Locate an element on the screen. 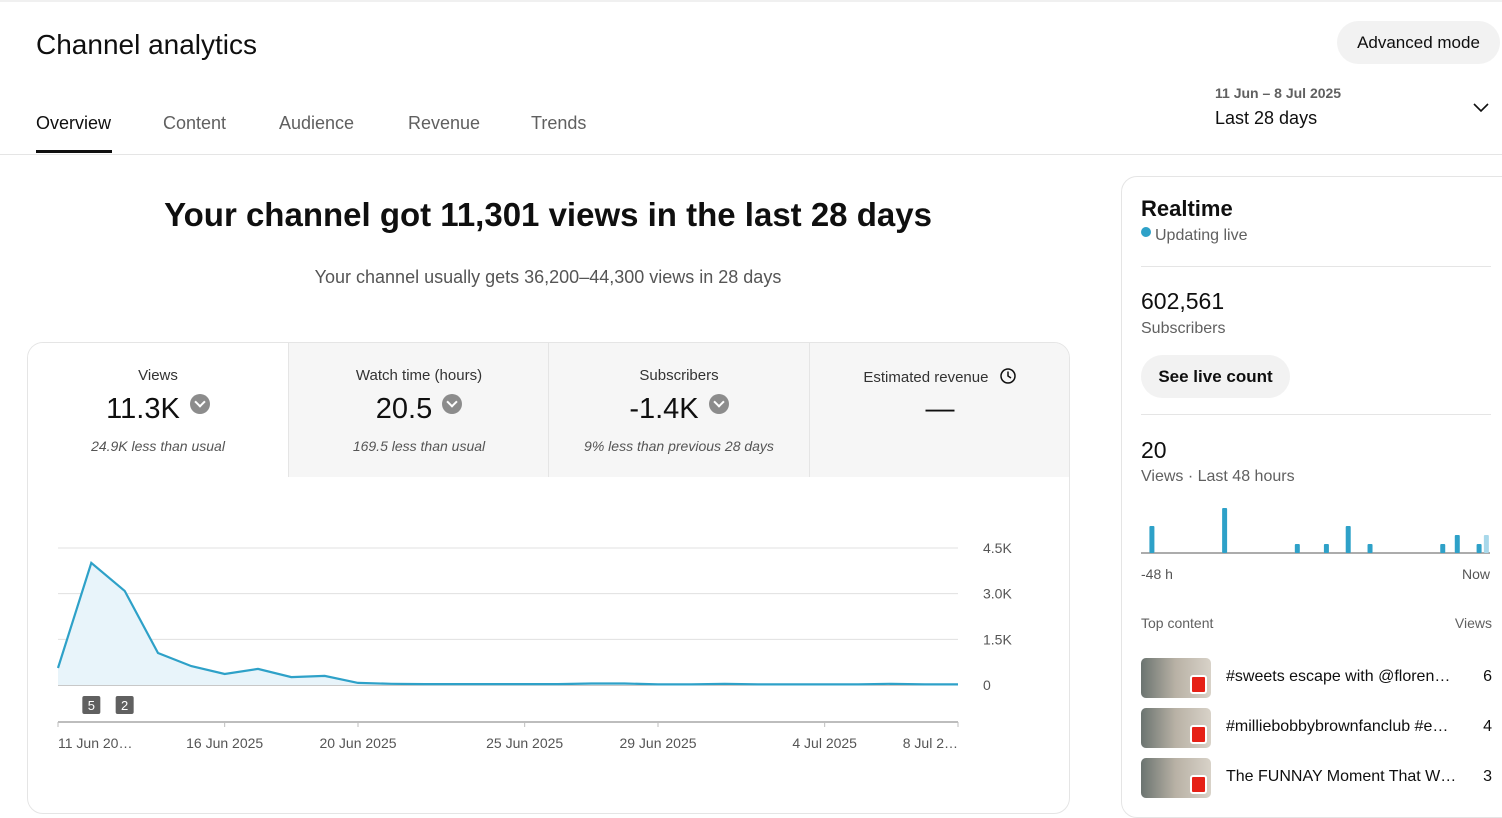 This screenshot has width=1502, height=818. metric-value: — is located at coordinates (940, 409).